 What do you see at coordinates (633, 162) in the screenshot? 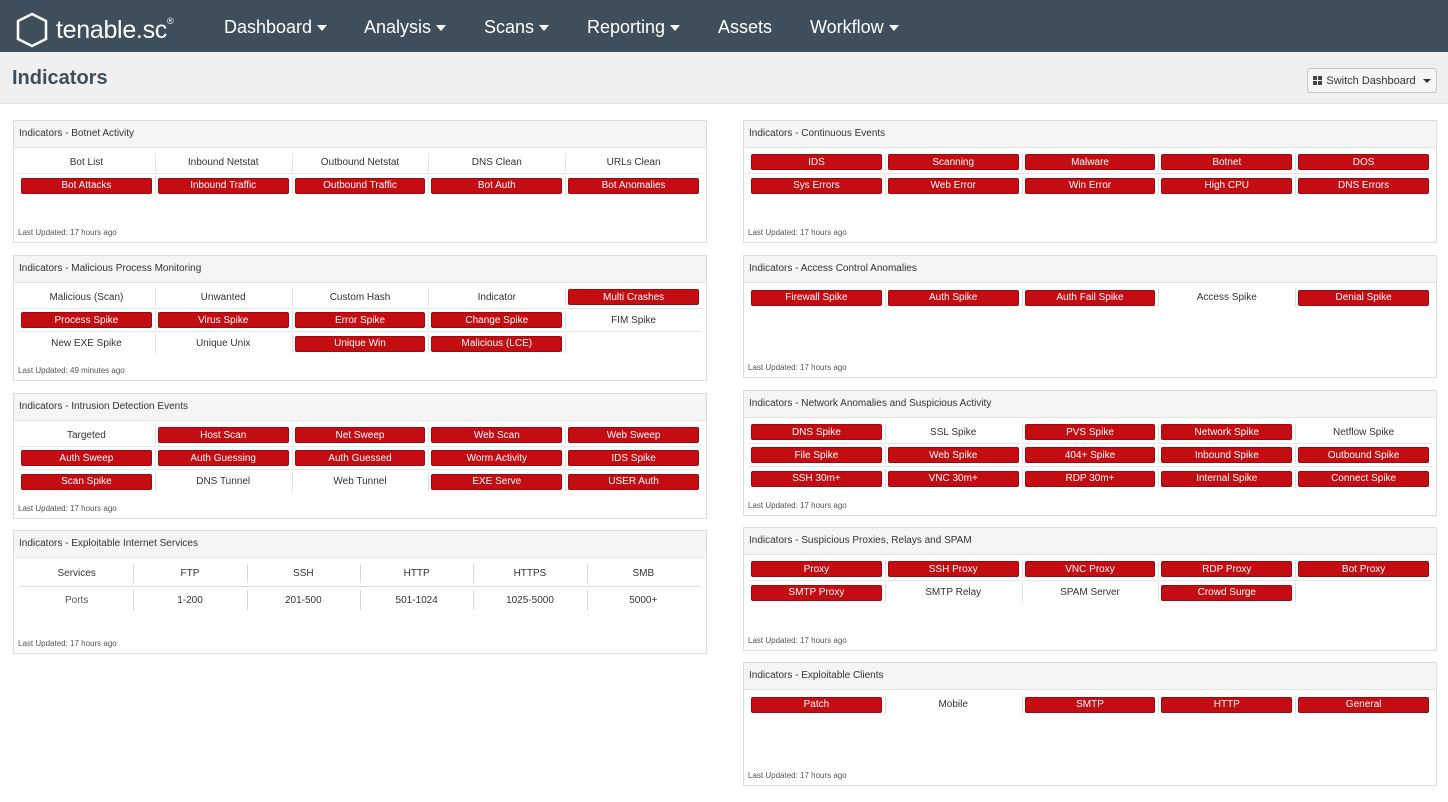
I see `indicator-normal: URLs Clean` at bounding box center [633, 162].